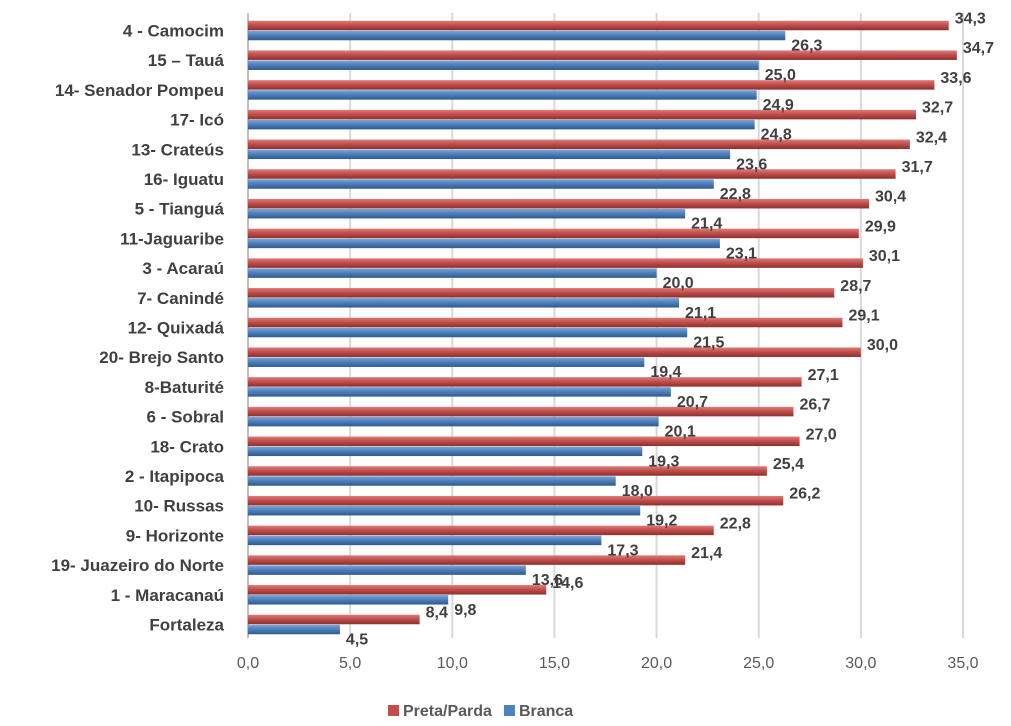  What do you see at coordinates (962, 663) in the screenshot?
I see `x-tick-label: 35,0` at bounding box center [962, 663].